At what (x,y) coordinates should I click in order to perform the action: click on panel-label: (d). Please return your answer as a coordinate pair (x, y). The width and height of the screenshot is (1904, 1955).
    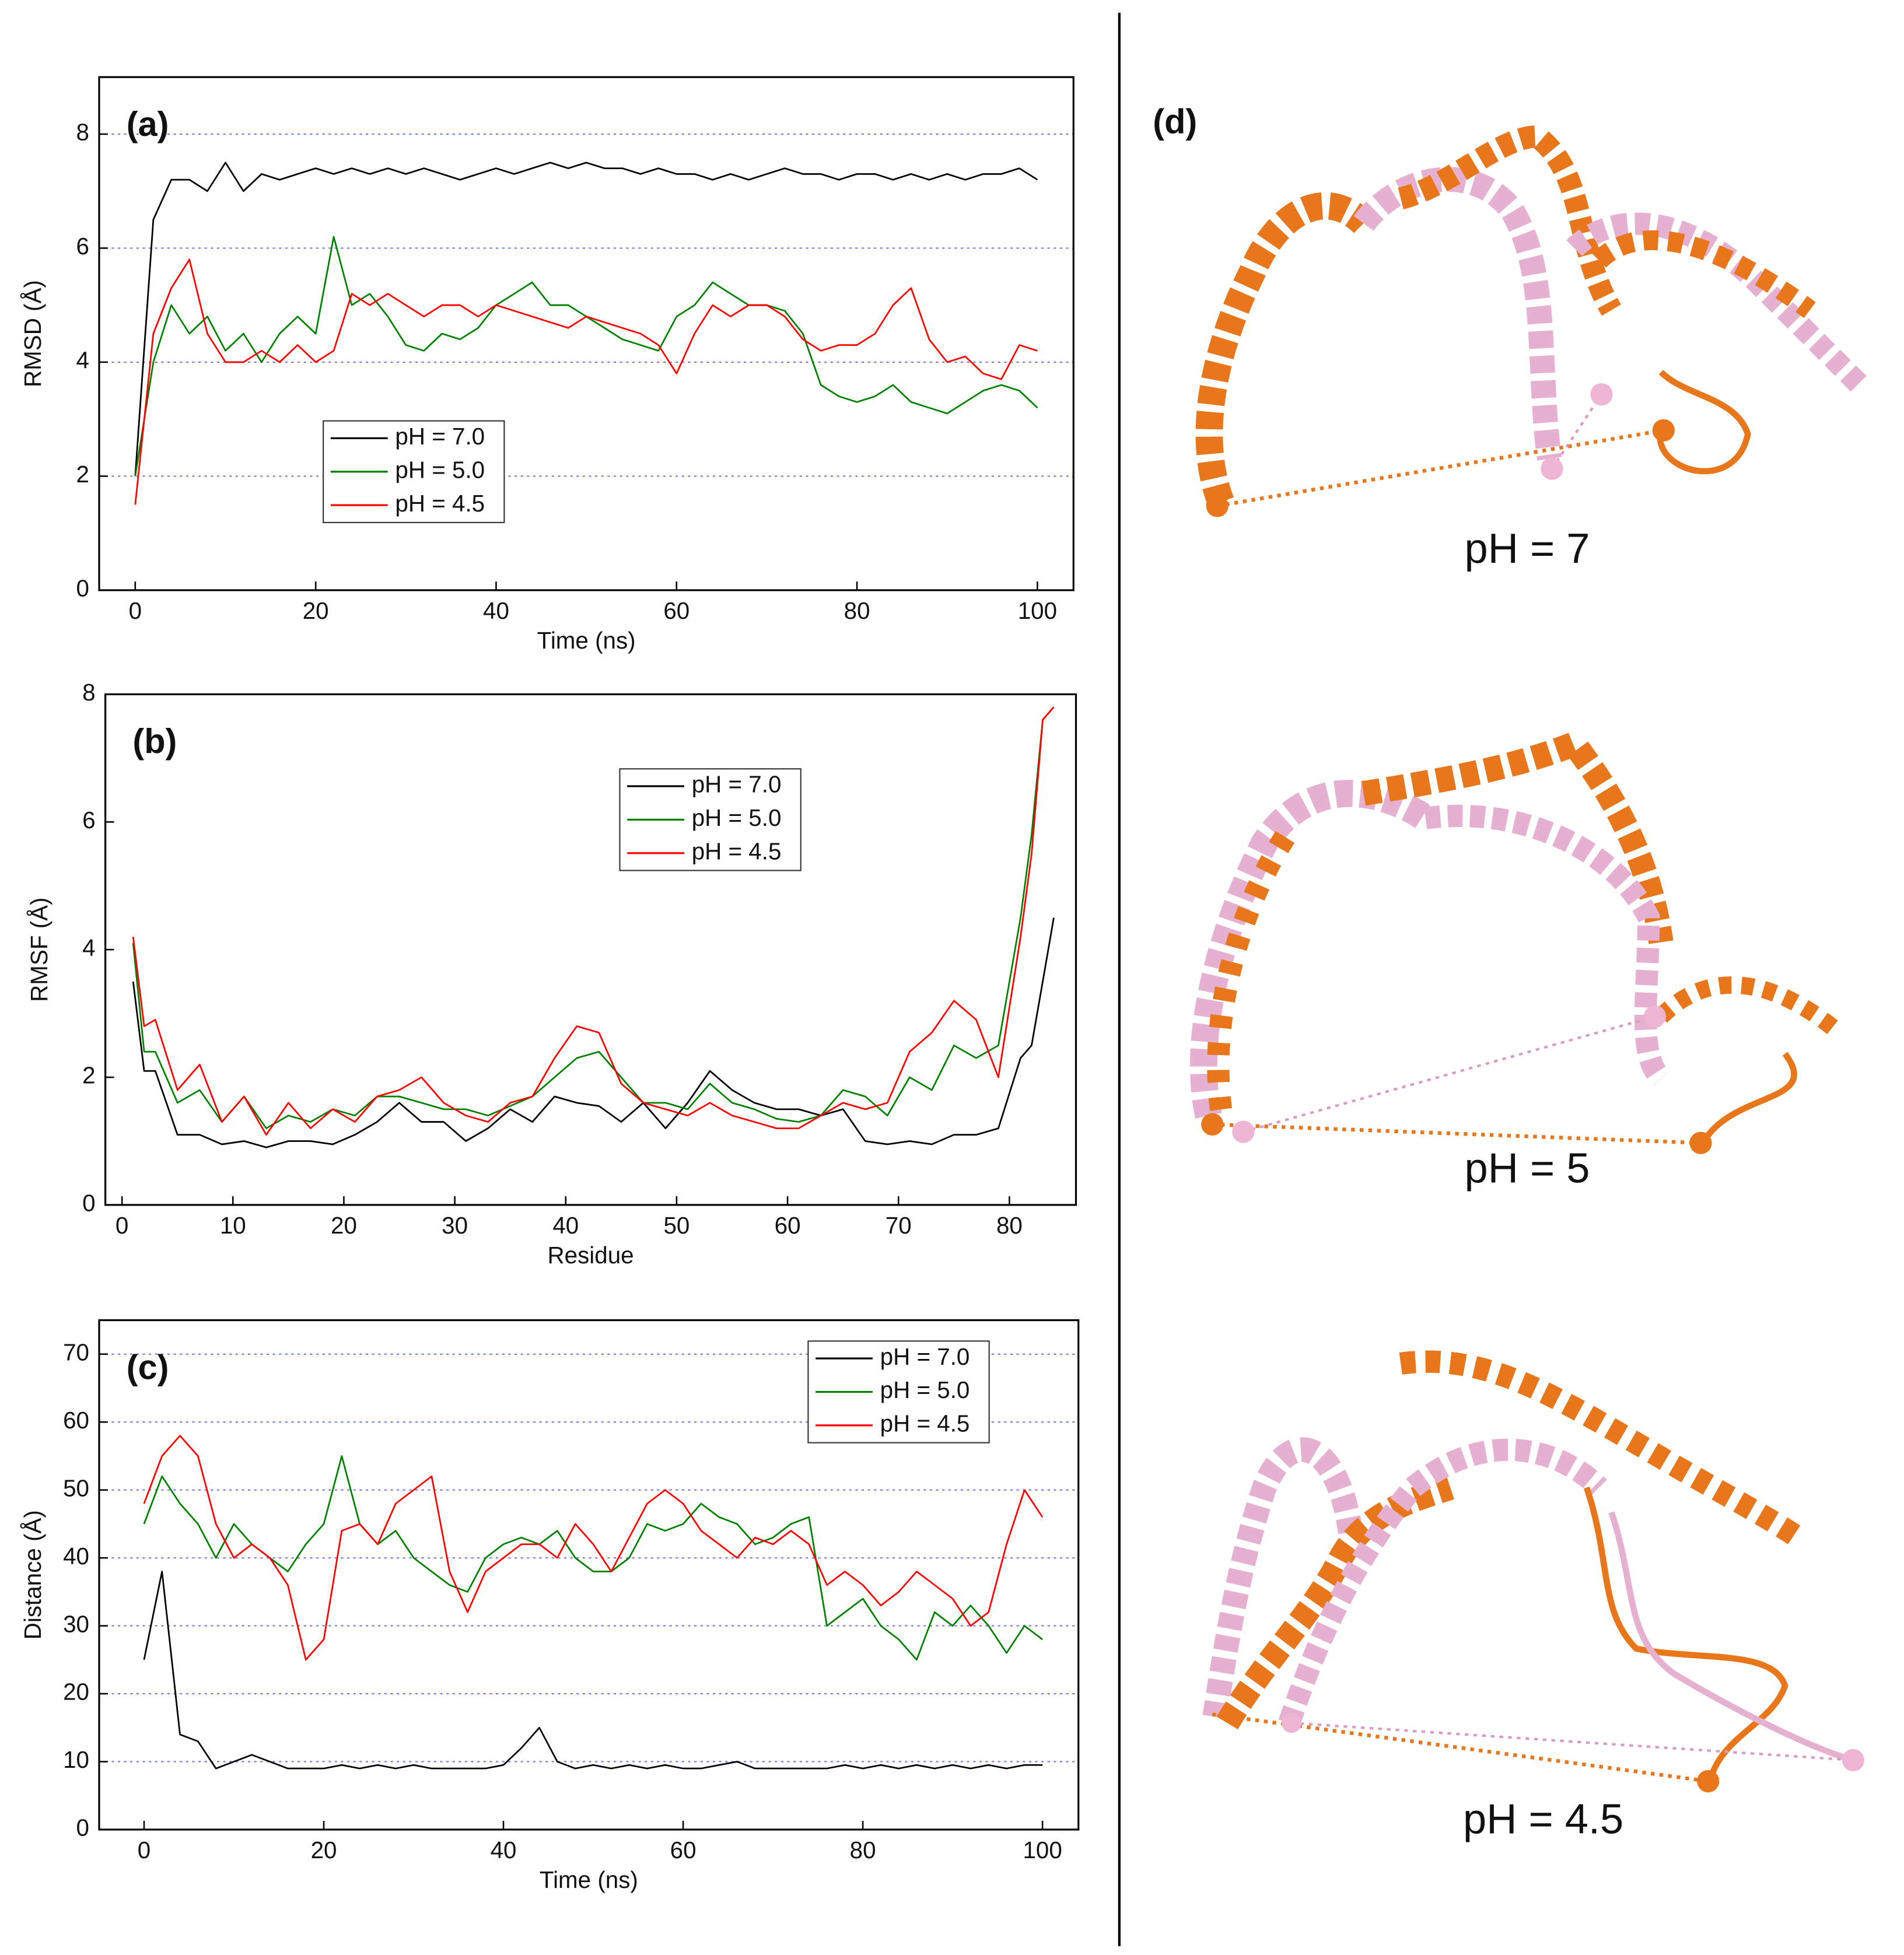
    Looking at the image, I should click on (1175, 121).